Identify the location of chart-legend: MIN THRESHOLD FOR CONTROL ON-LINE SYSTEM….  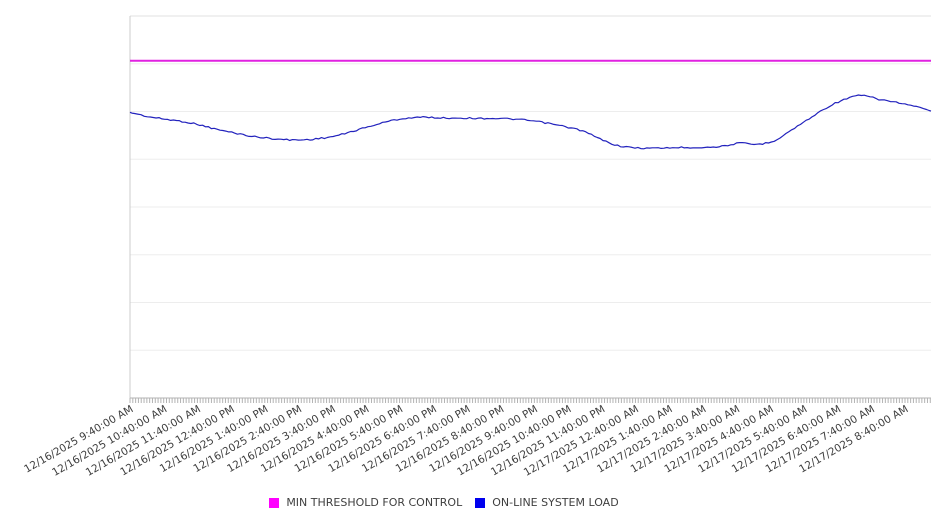
(458, 502).